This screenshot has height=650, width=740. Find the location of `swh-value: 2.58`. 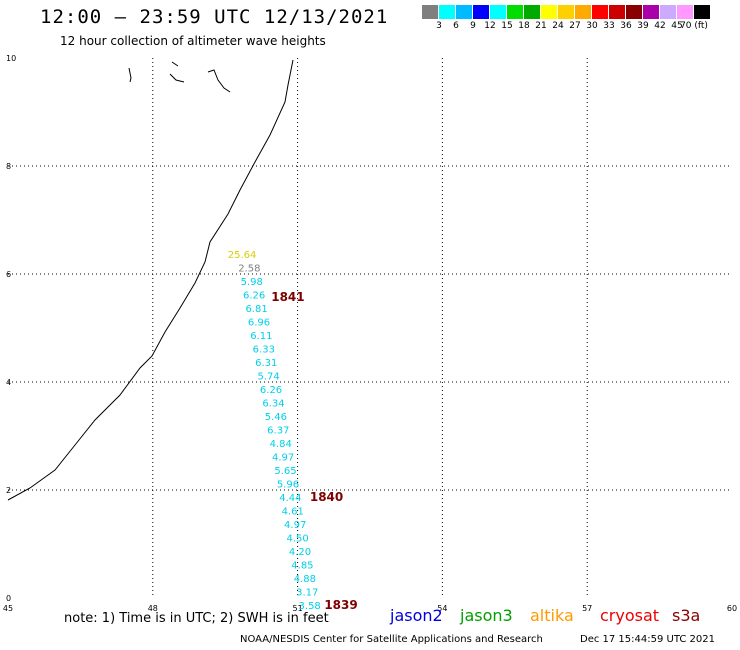

swh-value: 2.58 is located at coordinates (249, 268).